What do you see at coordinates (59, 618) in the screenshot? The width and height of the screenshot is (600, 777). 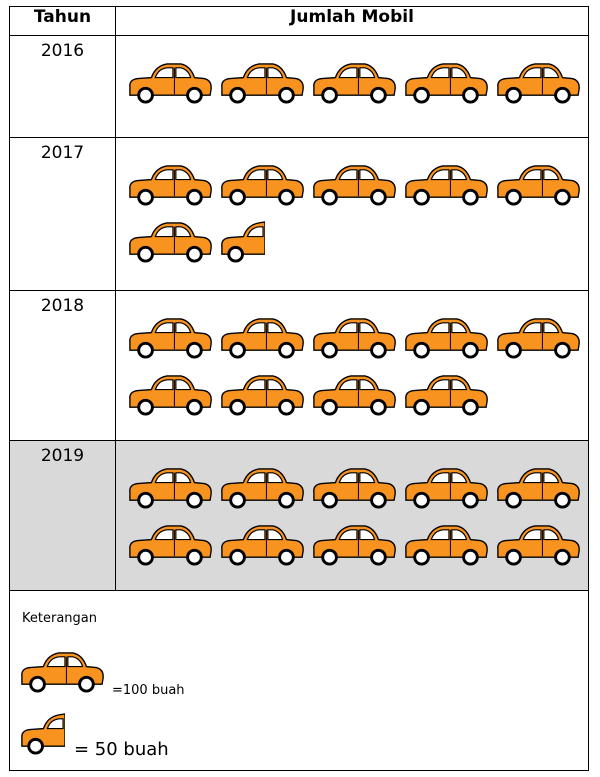 I see `legend-title: Keterangan` at bounding box center [59, 618].